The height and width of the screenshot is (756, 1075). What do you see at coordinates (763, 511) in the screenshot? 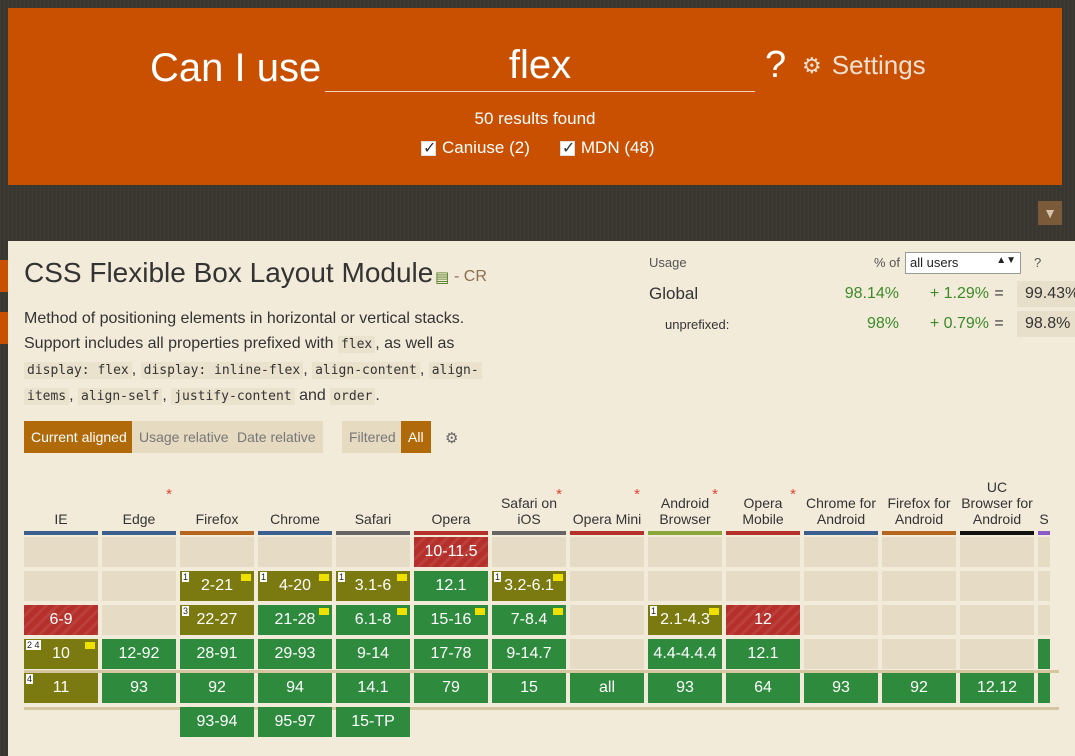
I see `browser-name: Opera Mobile` at bounding box center [763, 511].